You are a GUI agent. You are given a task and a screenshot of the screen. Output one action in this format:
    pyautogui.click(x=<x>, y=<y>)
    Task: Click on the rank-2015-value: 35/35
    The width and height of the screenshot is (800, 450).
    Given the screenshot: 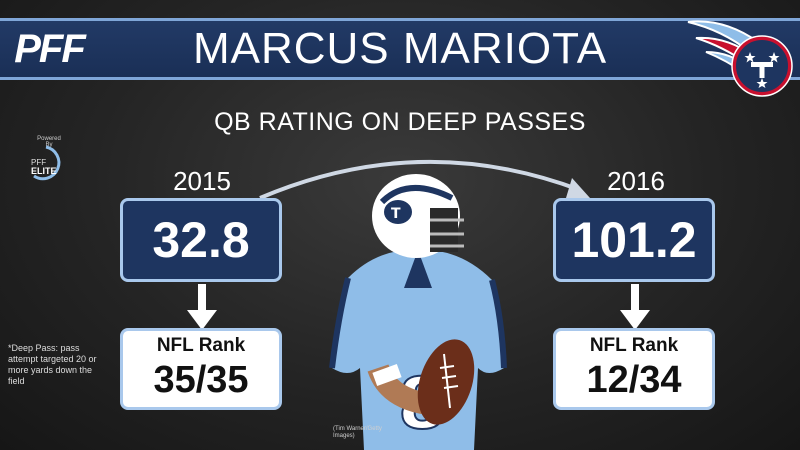 What is the action you would take?
    pyautogui.click(x=201, y=380)
    